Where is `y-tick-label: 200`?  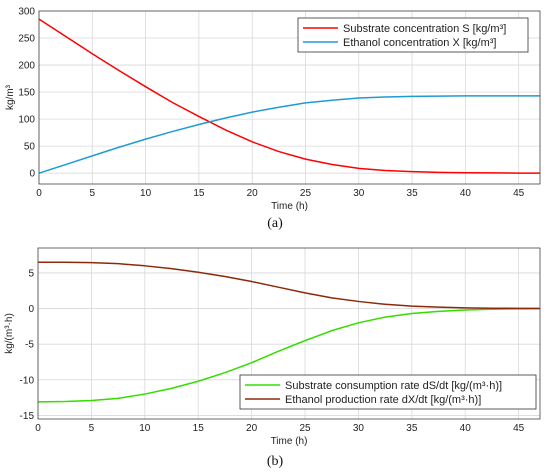 y-tick-label: 200 is located at coordinates (26, 66).